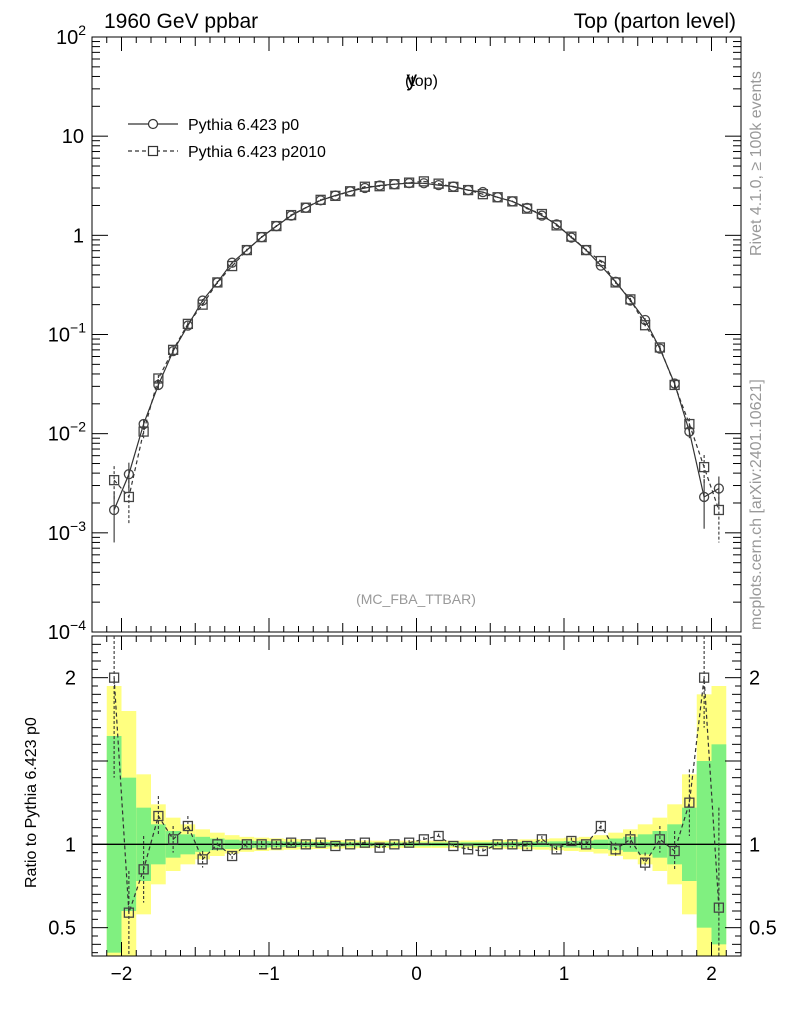 This screenshot has width=786, height=1024. I want to click on plot-title-main: y, so click(412, 79).